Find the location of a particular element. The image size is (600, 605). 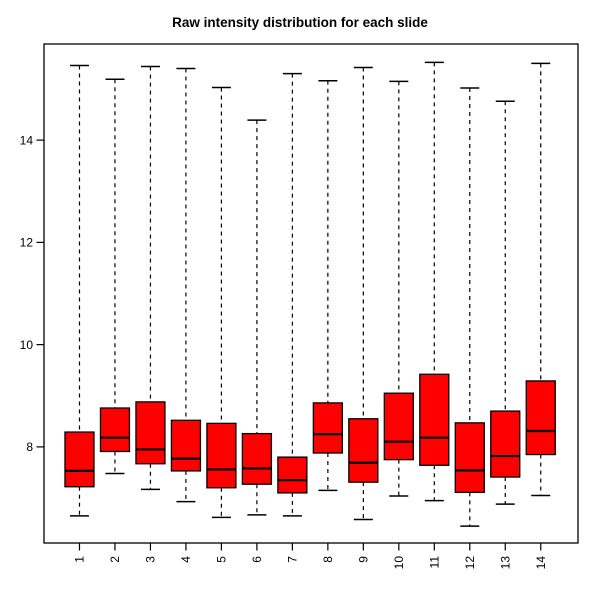

y-axis-tick-label: 10 is located at coordinates (27, 345).